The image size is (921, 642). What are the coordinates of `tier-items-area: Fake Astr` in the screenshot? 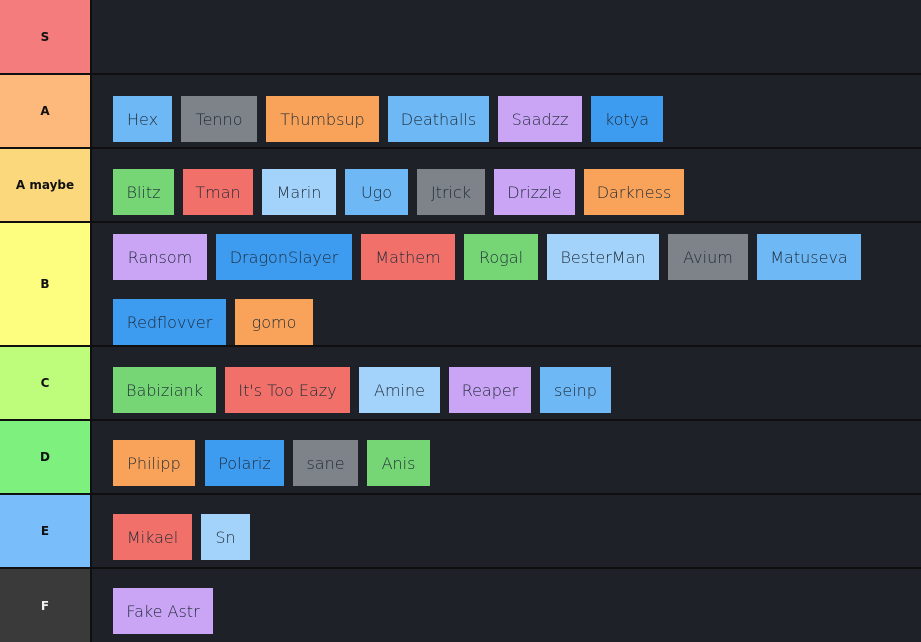 It's located at (506, 605).